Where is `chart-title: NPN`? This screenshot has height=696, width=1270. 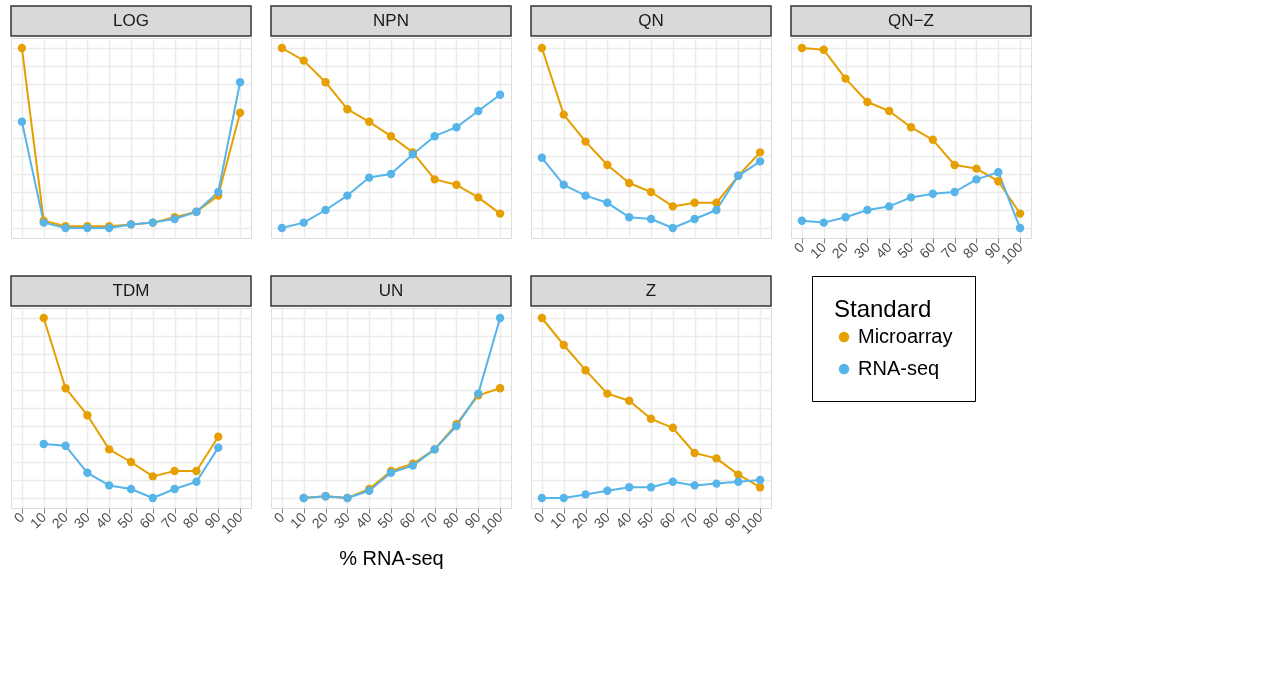
chart-title: NPN is located at coordinates (391, 20).